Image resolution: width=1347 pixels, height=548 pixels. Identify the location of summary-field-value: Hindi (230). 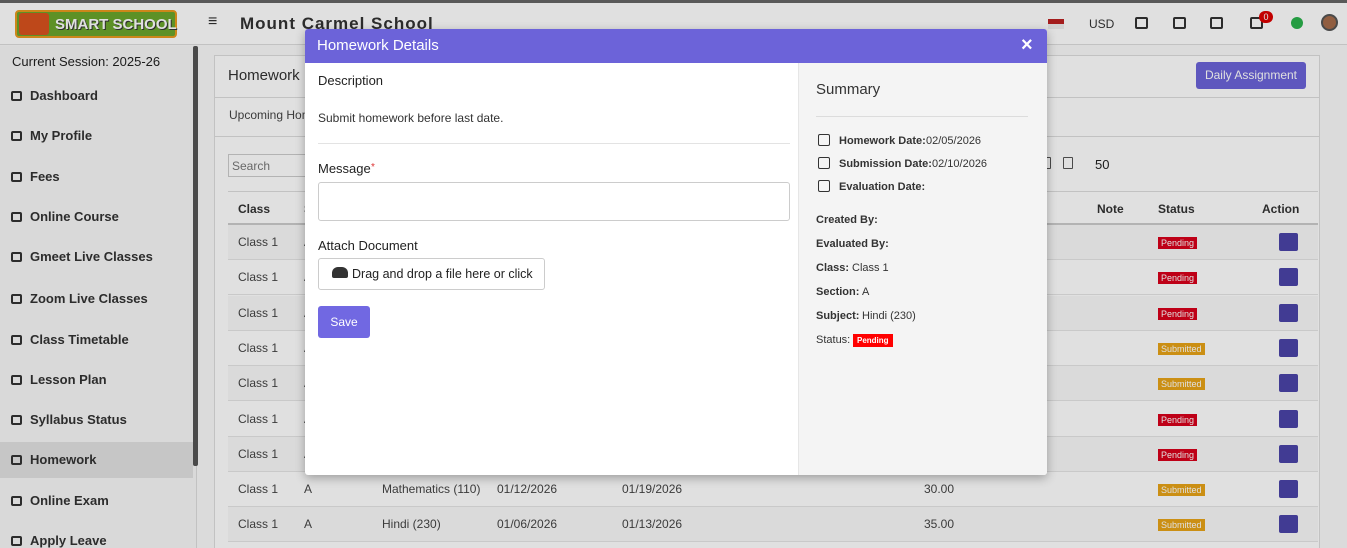
(889, 316).